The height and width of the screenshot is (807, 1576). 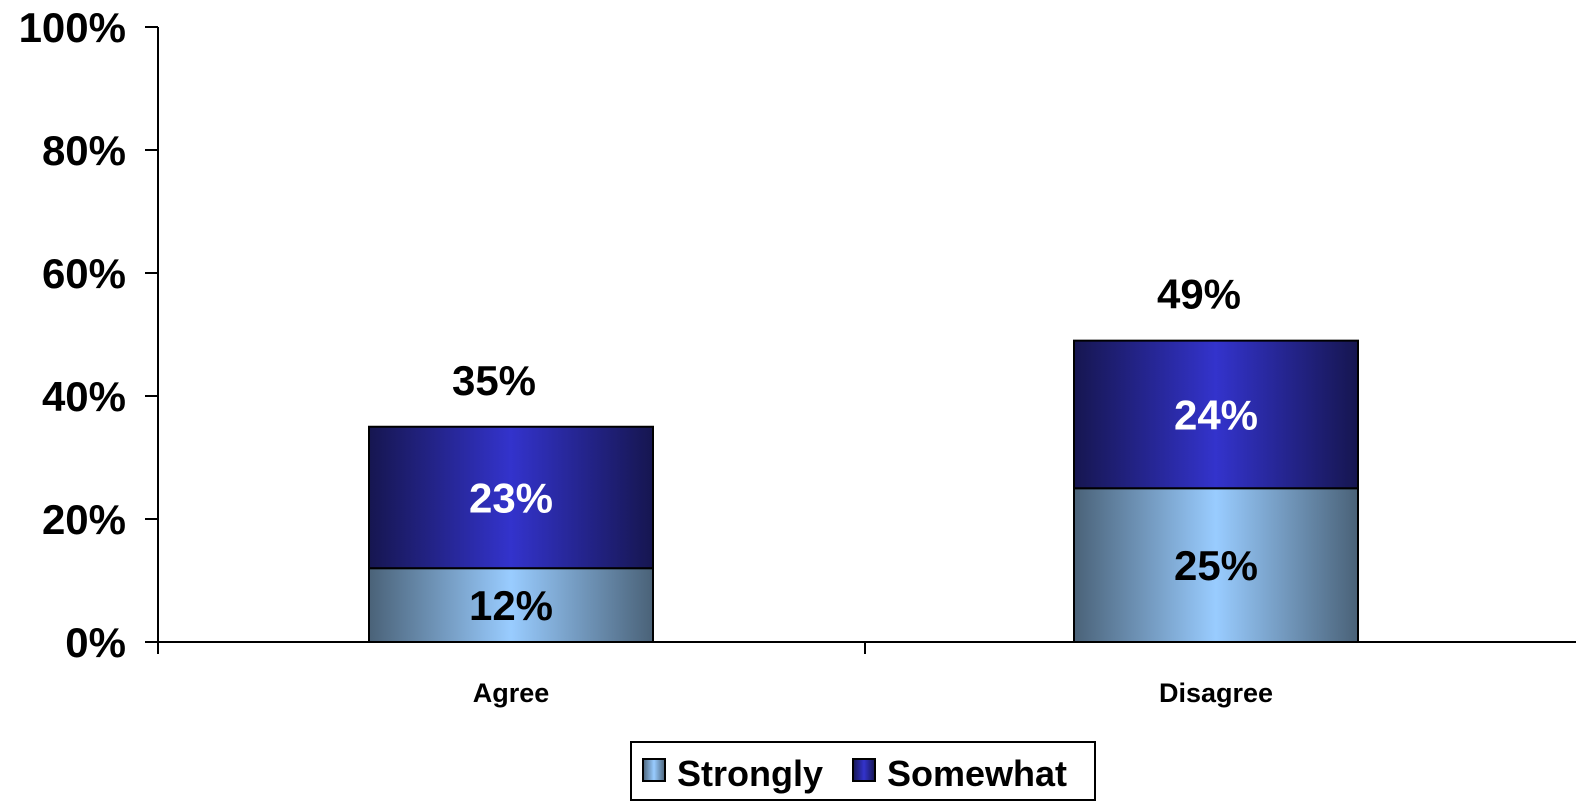 What do you see at coordinates (511, 693) in the screenshot?
I see `x-category-label: Agree` at bounding box center [511, 693].